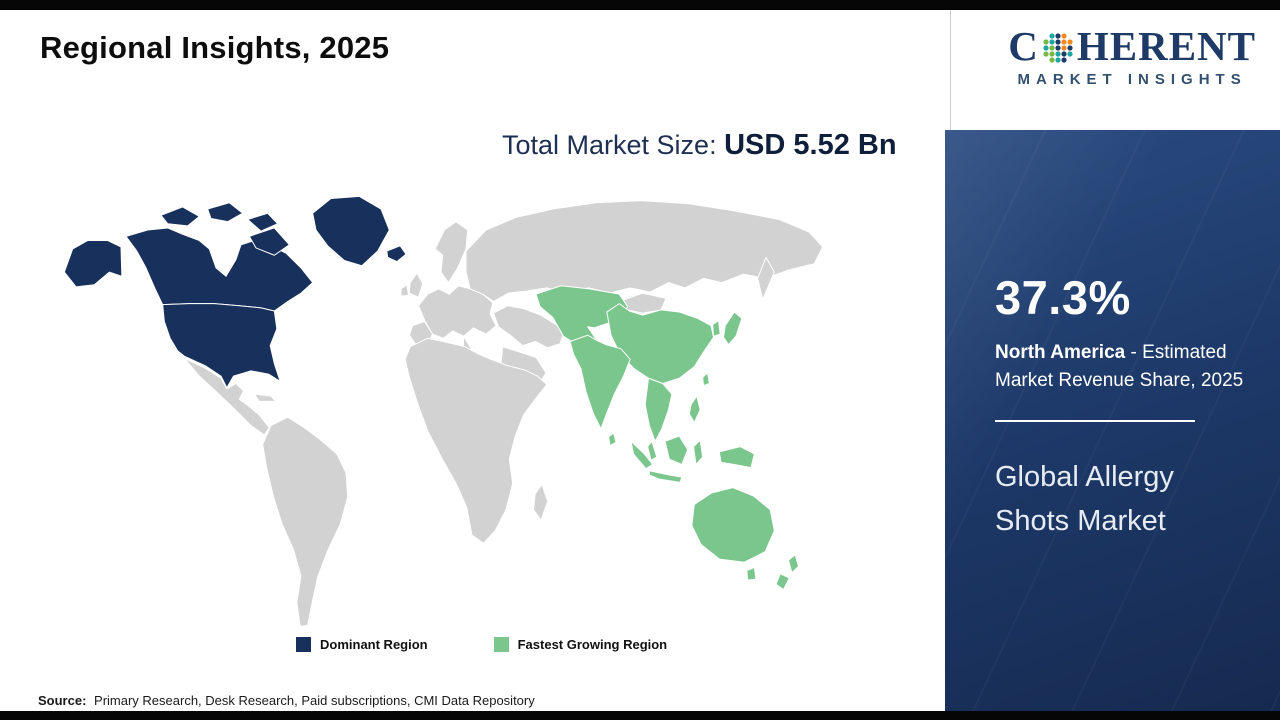 The width and height of the screenshot is (1280, 720). What do you see at coordinates (640, 715) in the screenshot?
I see `bottom-border-bar` at bounding box center [640, 715].